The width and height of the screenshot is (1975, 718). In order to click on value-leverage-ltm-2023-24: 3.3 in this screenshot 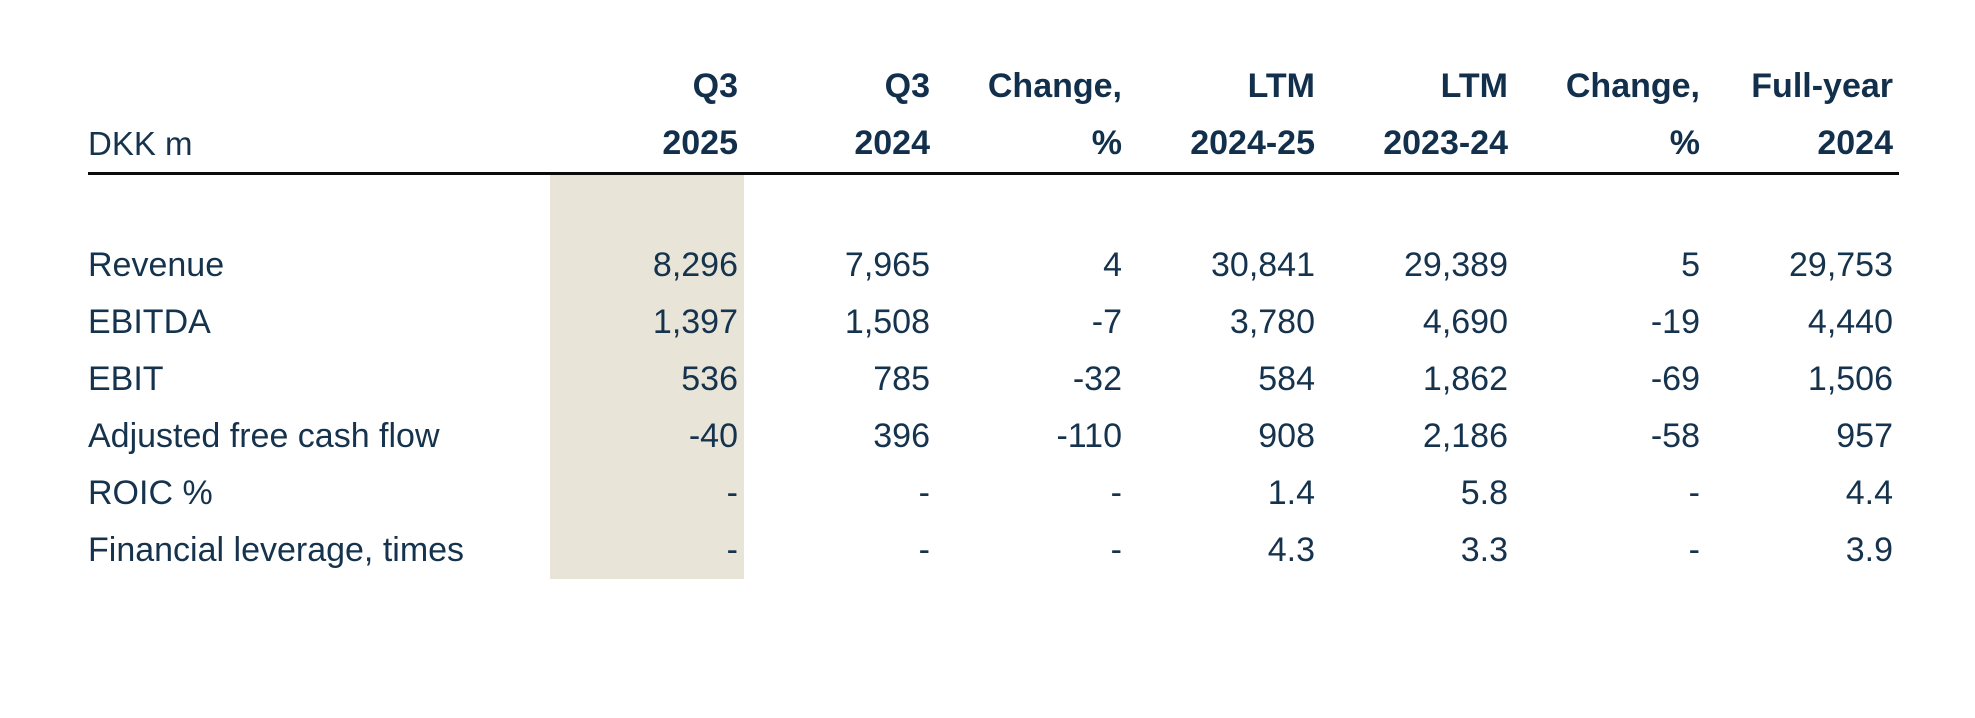, I will do `click(1484, 550)`.